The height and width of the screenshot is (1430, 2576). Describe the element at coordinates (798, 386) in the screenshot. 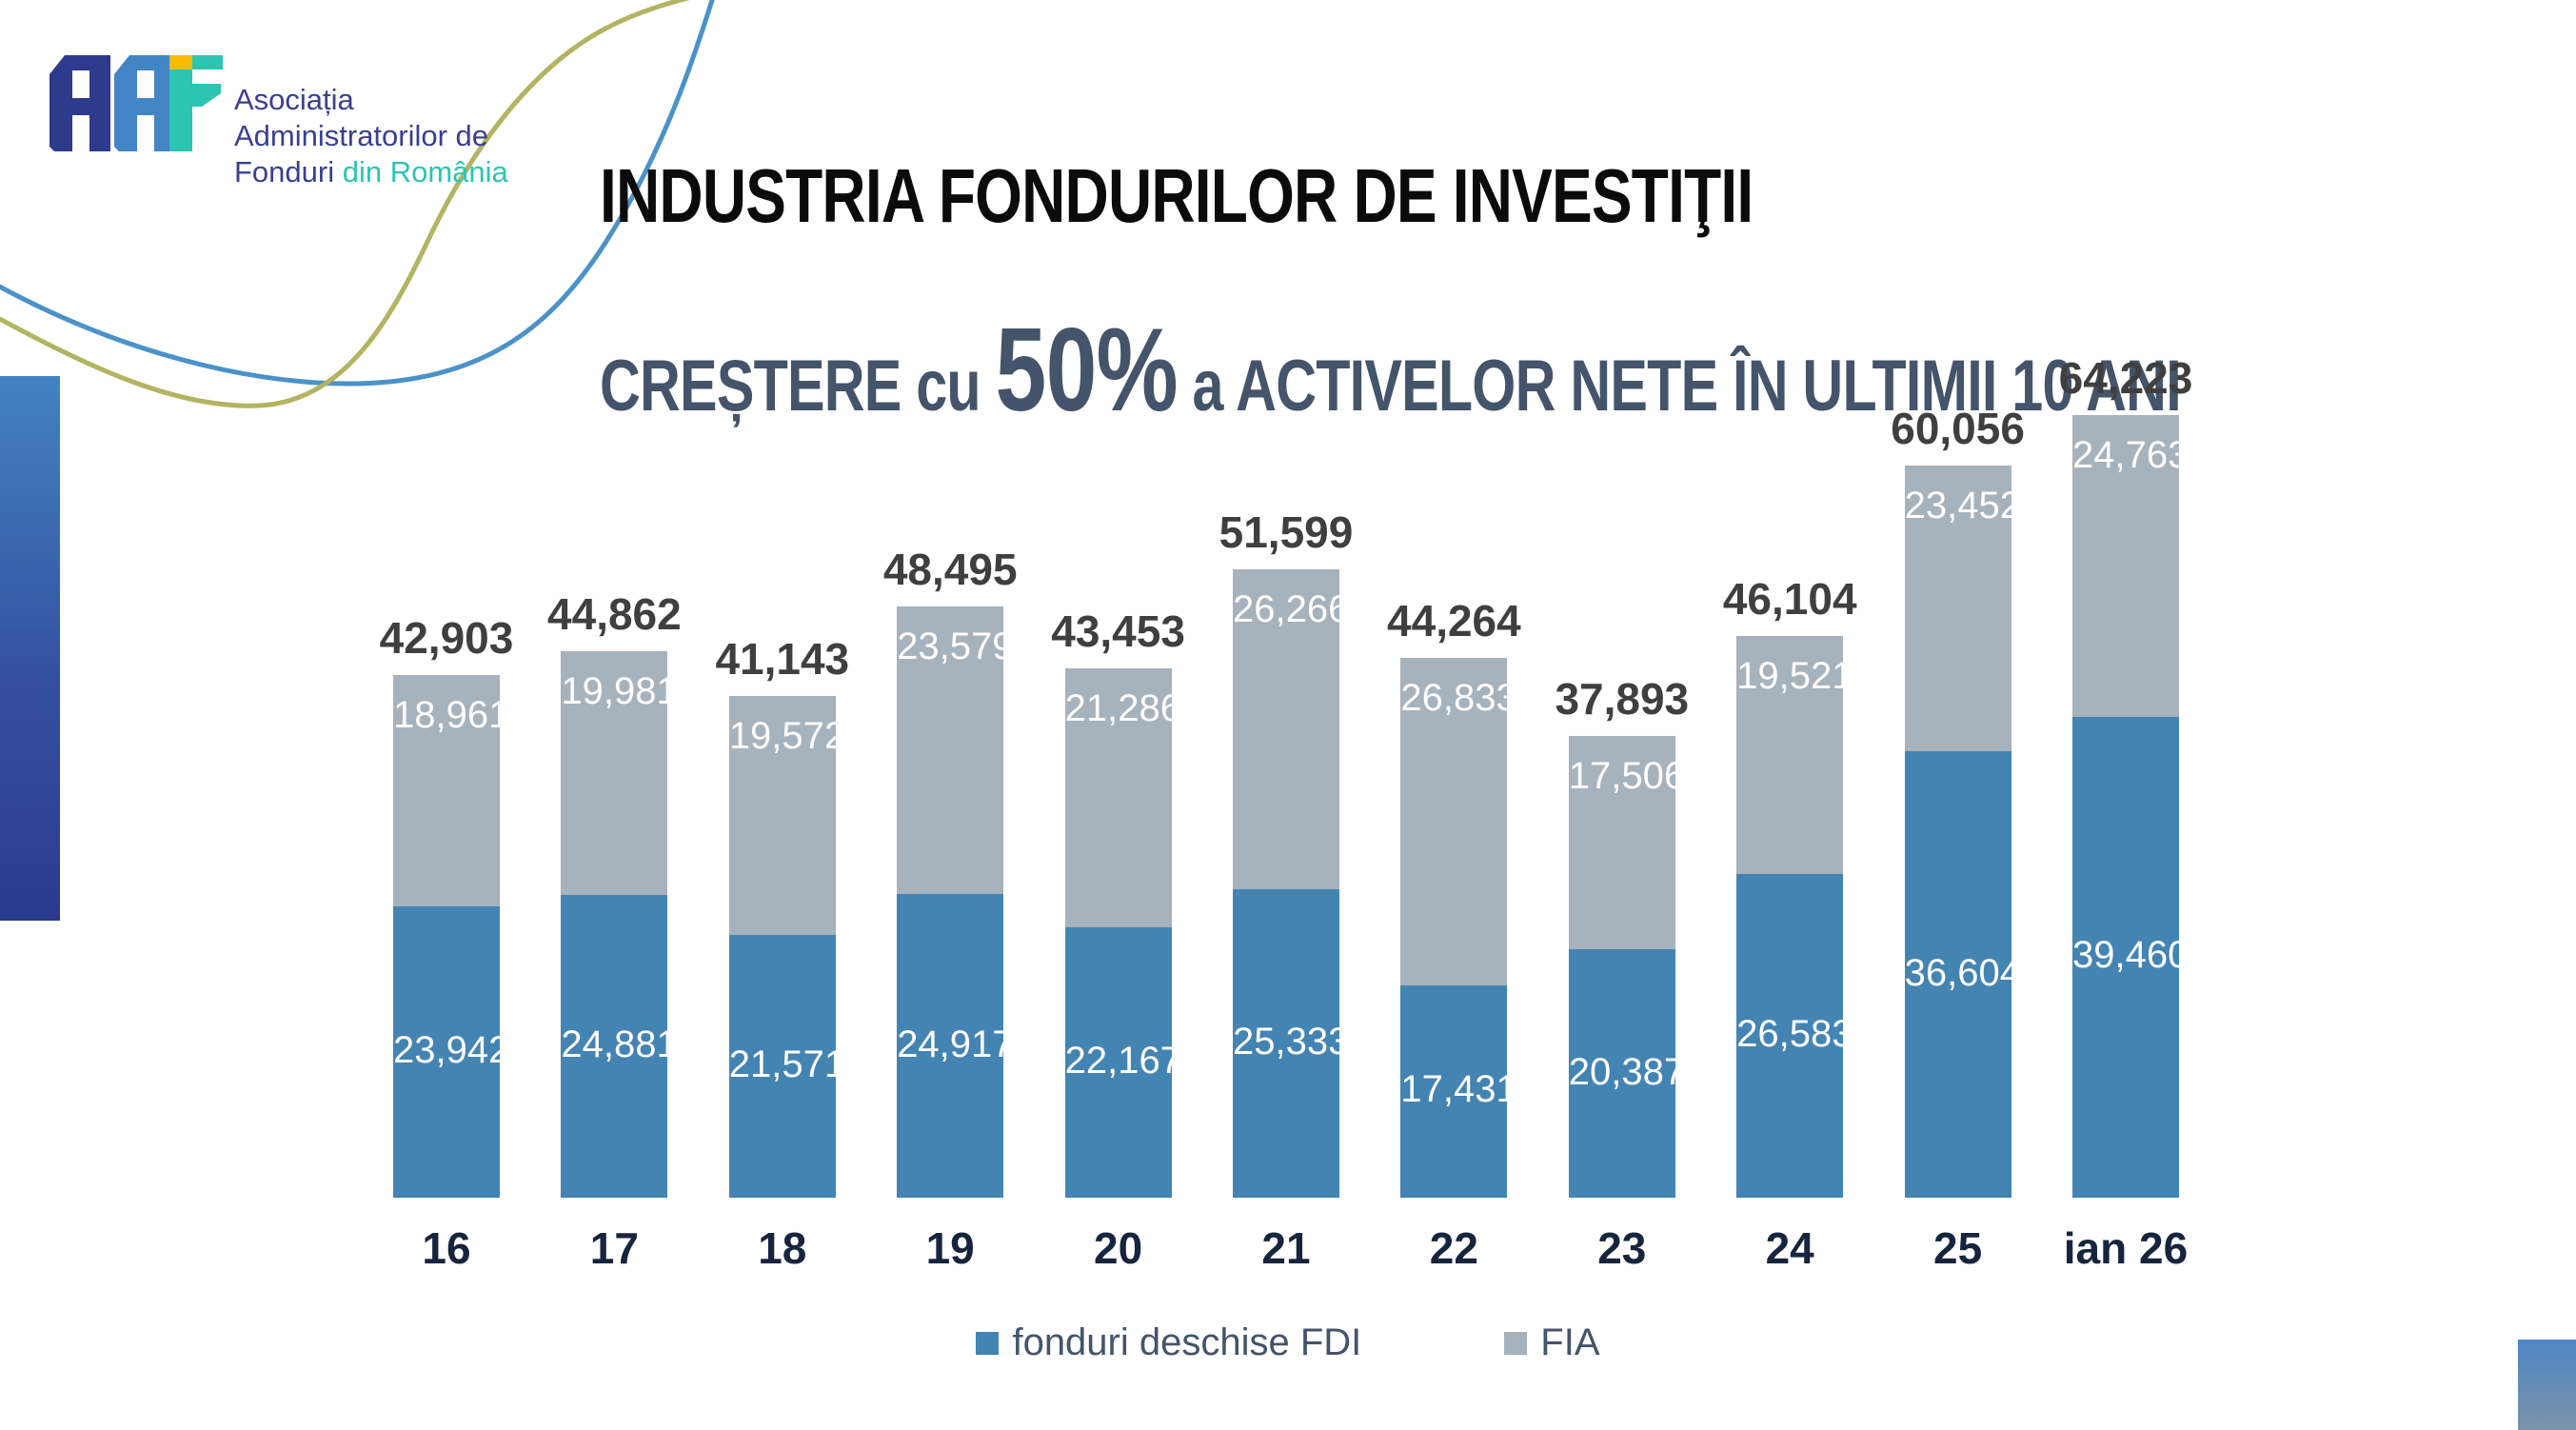

I see `subtitle-pre: CREȘTERE cu` at that location.